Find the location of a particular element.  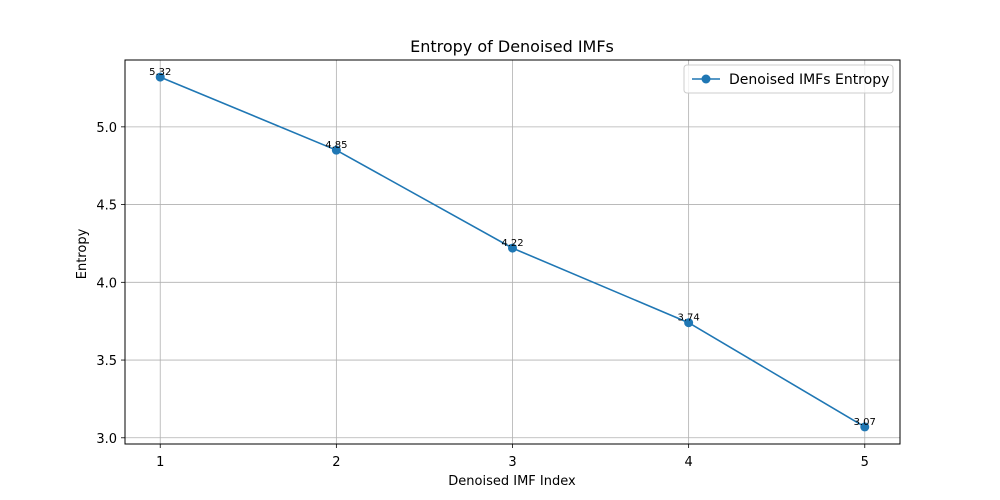

y-tick-label: 4.0 is located at coordinates (106, 283).